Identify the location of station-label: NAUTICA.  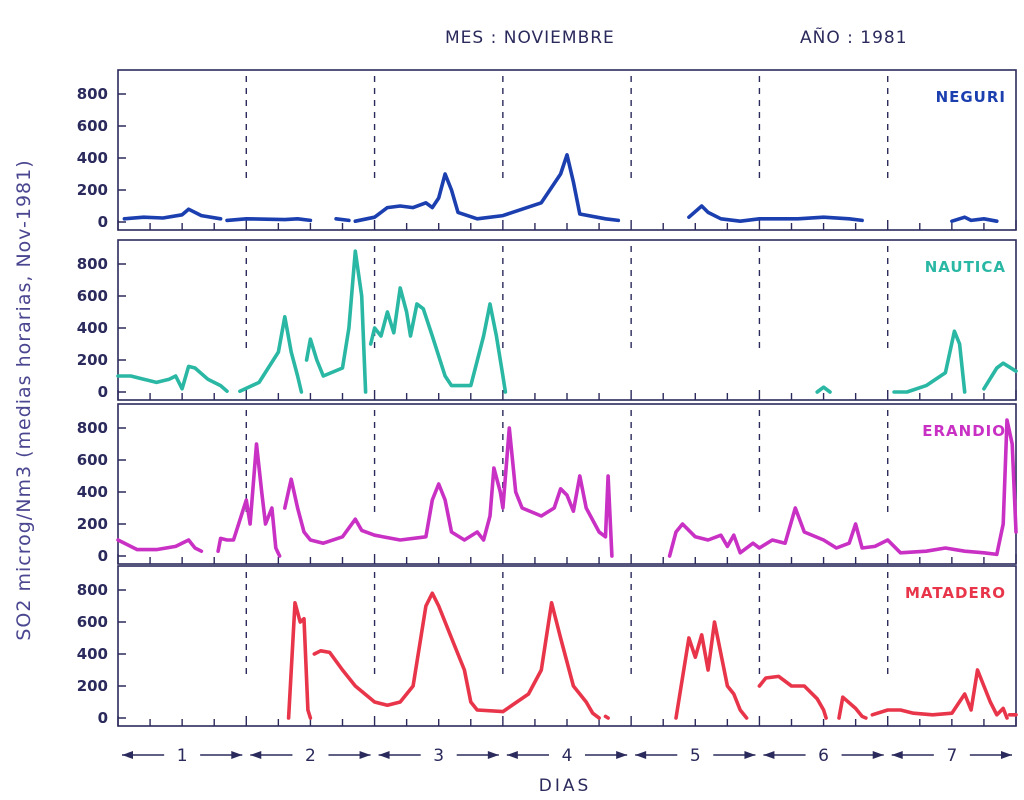
(965, 267).